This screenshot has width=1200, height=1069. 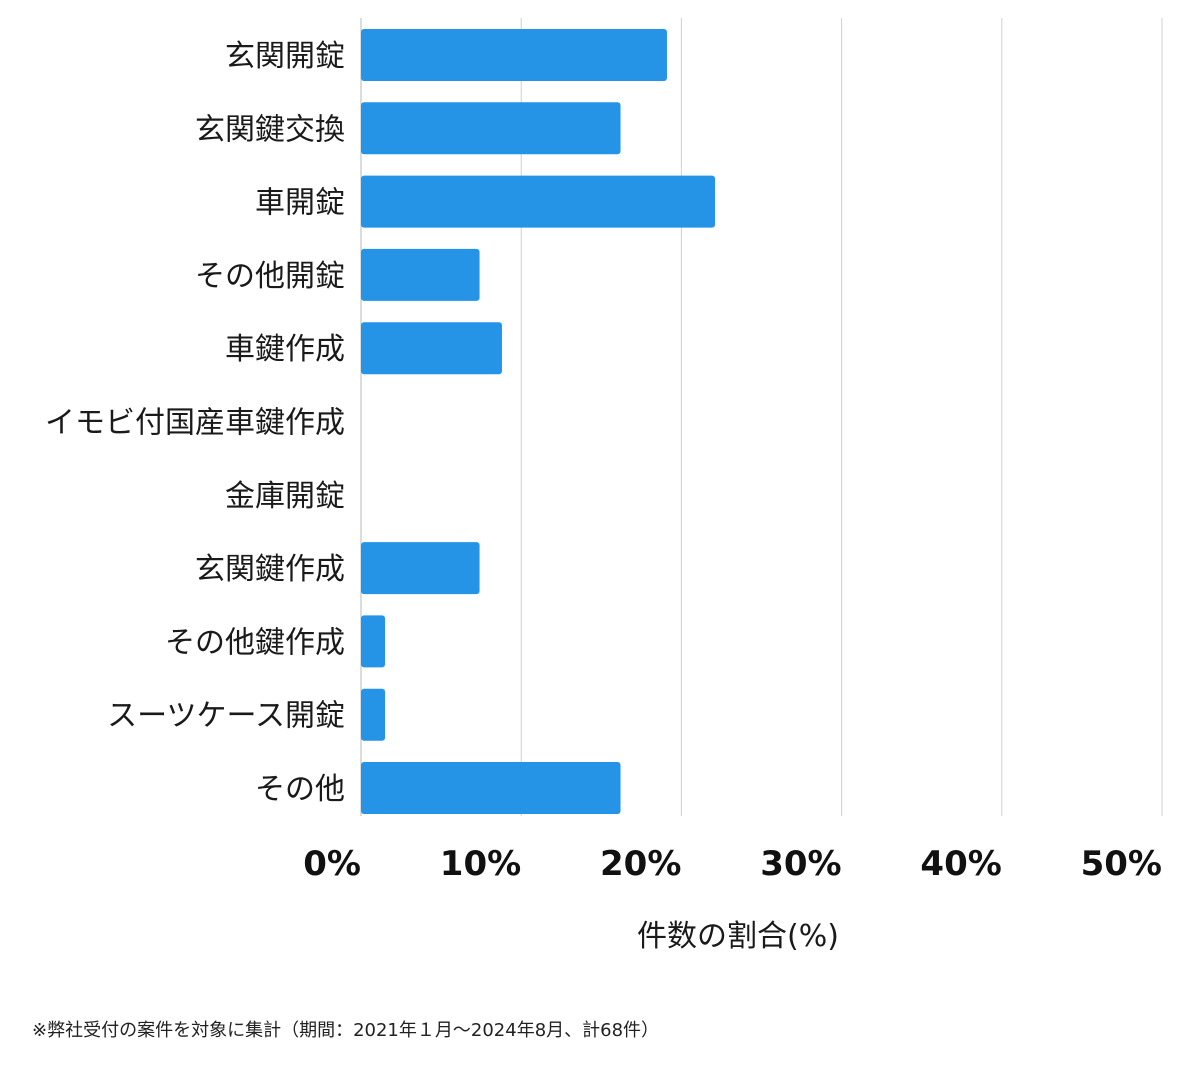 What do you see at coordinates (255, 642) in the screenshot?
I see `category-label-8: その他鍵作成` at bounding box center [255, 642].